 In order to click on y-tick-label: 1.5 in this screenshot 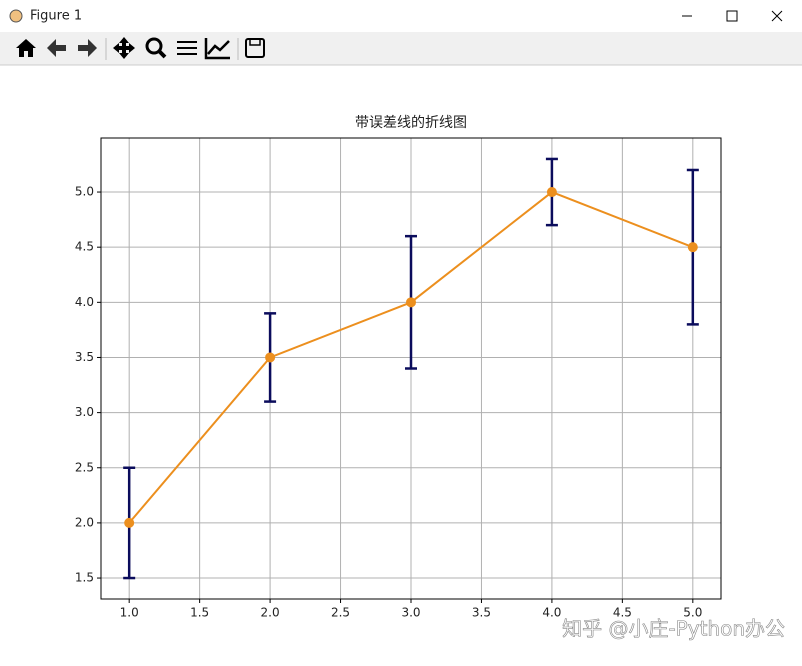, I will do `click(84, 578)`.